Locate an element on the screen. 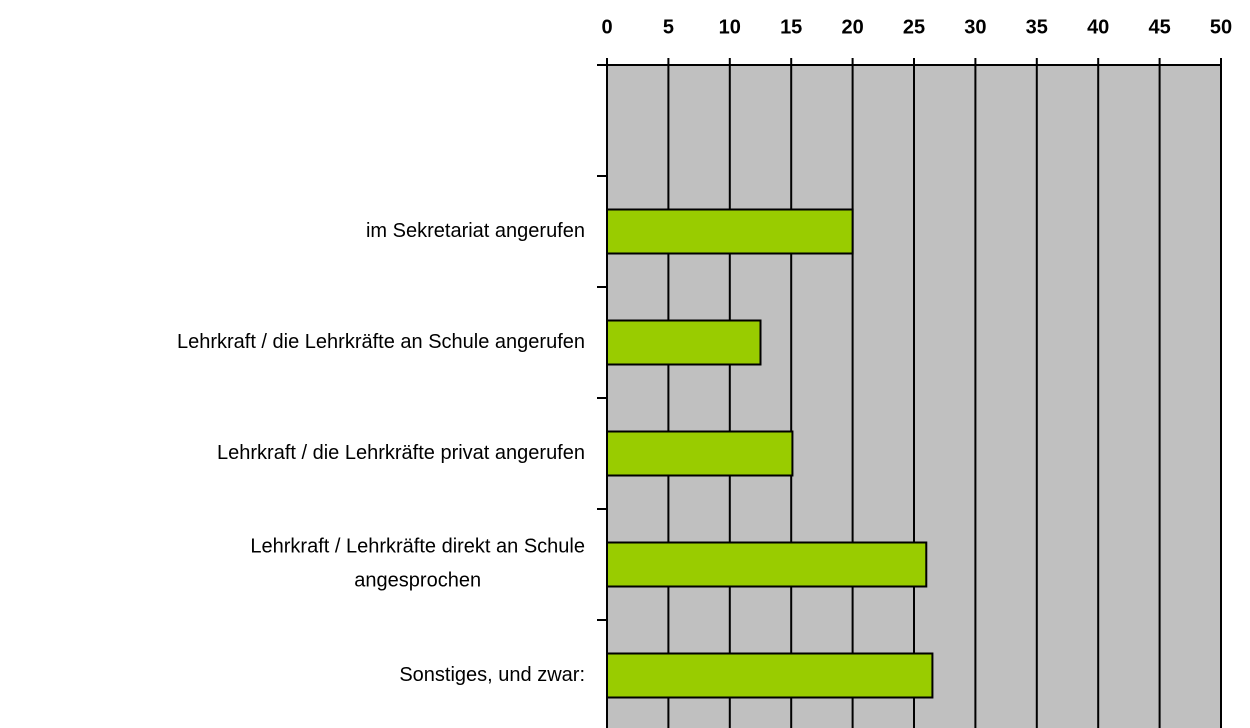 Image resolution: width=1250 pixels, height=728 pixels. x-tick-label: 40 is located at coordinates (1098, 27).